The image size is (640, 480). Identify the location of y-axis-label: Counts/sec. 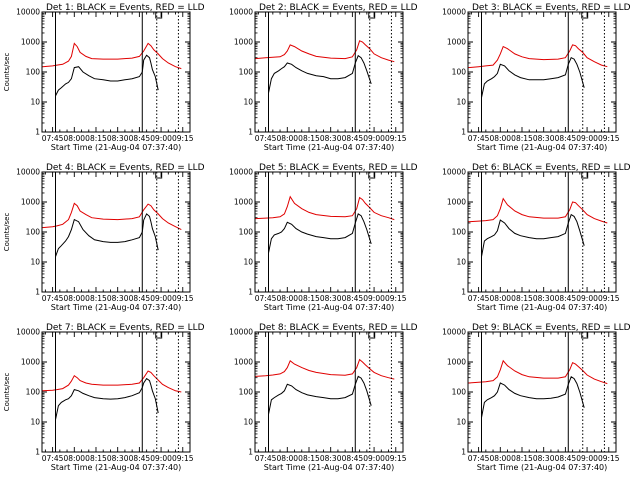
(7, 392).